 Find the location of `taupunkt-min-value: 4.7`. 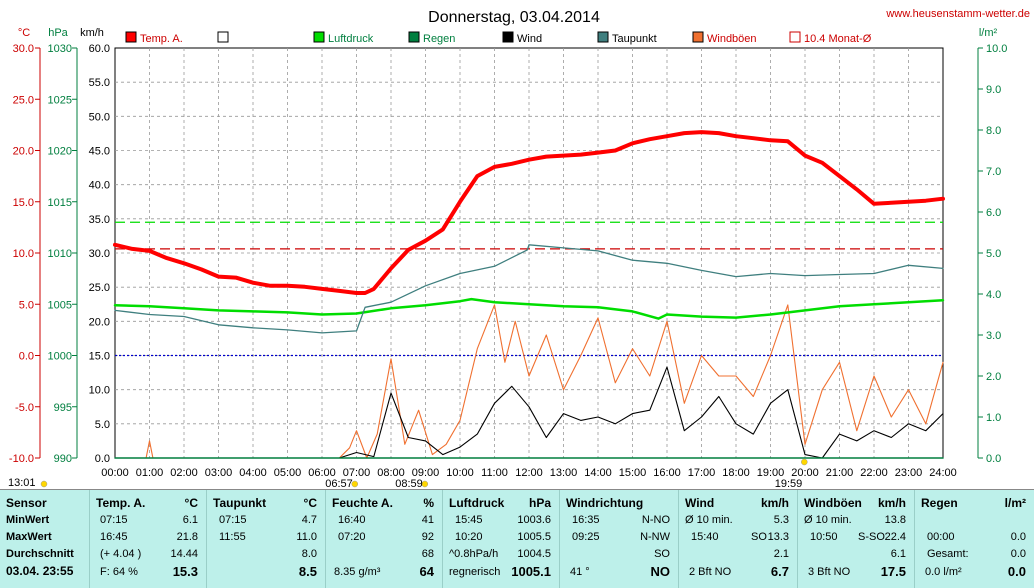

taupunkt-min-value: 4.7 is located at coordinates (309, 520).